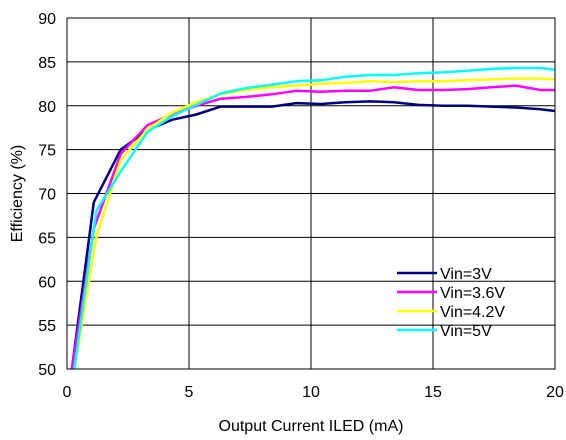 Image resolution: width=566 pixels, height=440 pixels. Describe the element at coordinates (451, 303) in the screenshot. I see `legend: Vin=3V Vin=3.6V Vin=4.2V Vin=5V` at that location.